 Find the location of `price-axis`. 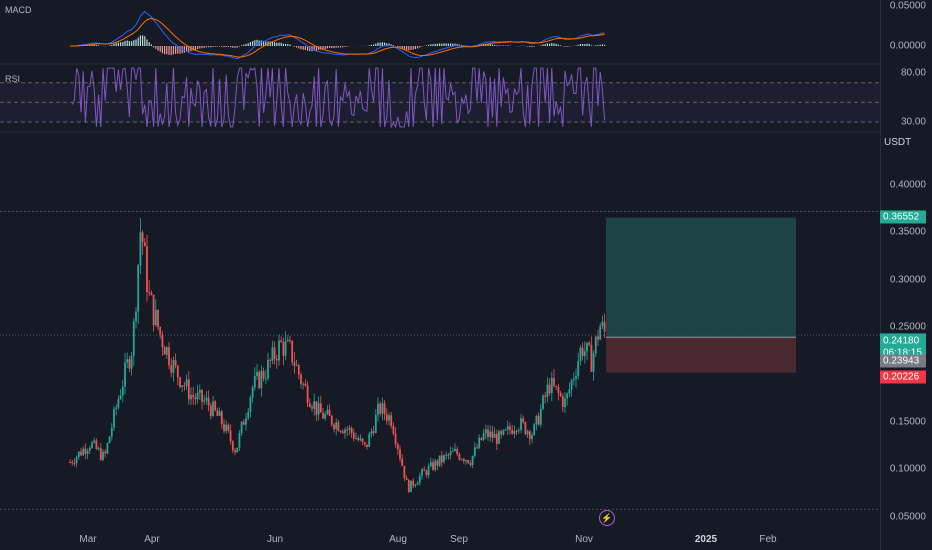

price-axis is located at coordinates (906, 275).